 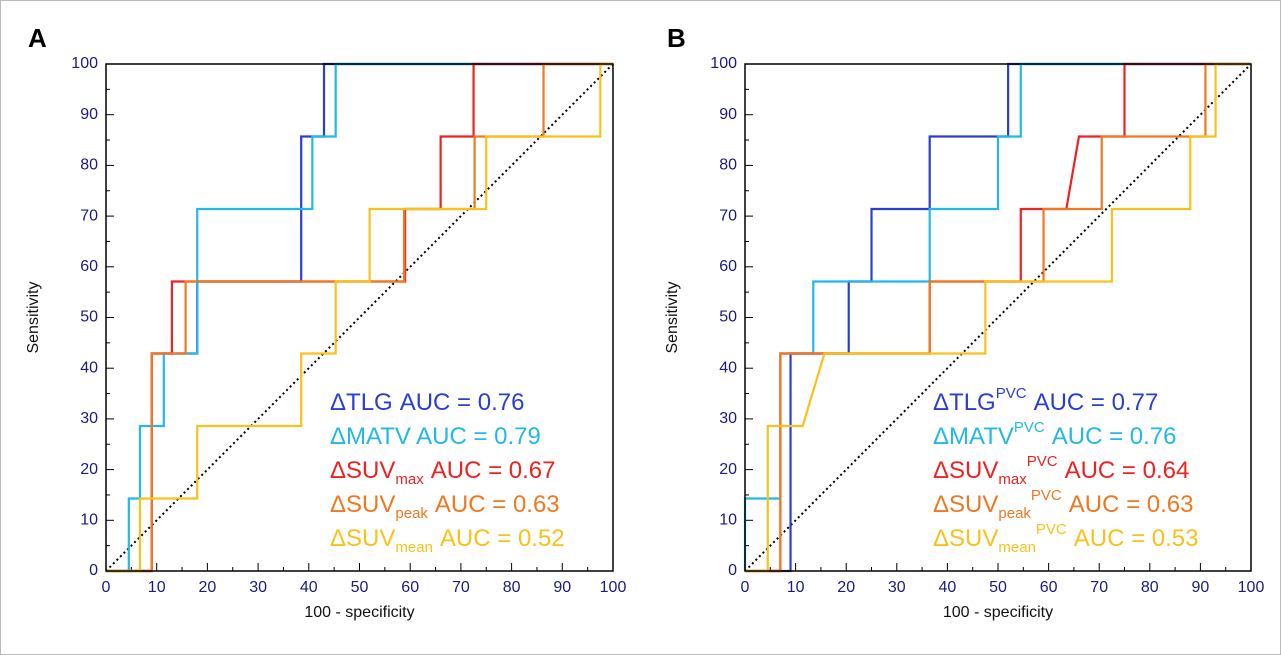 I want to click on legend-entry: ΔMATV AUC = 0.79, so click(x=435, y=436).